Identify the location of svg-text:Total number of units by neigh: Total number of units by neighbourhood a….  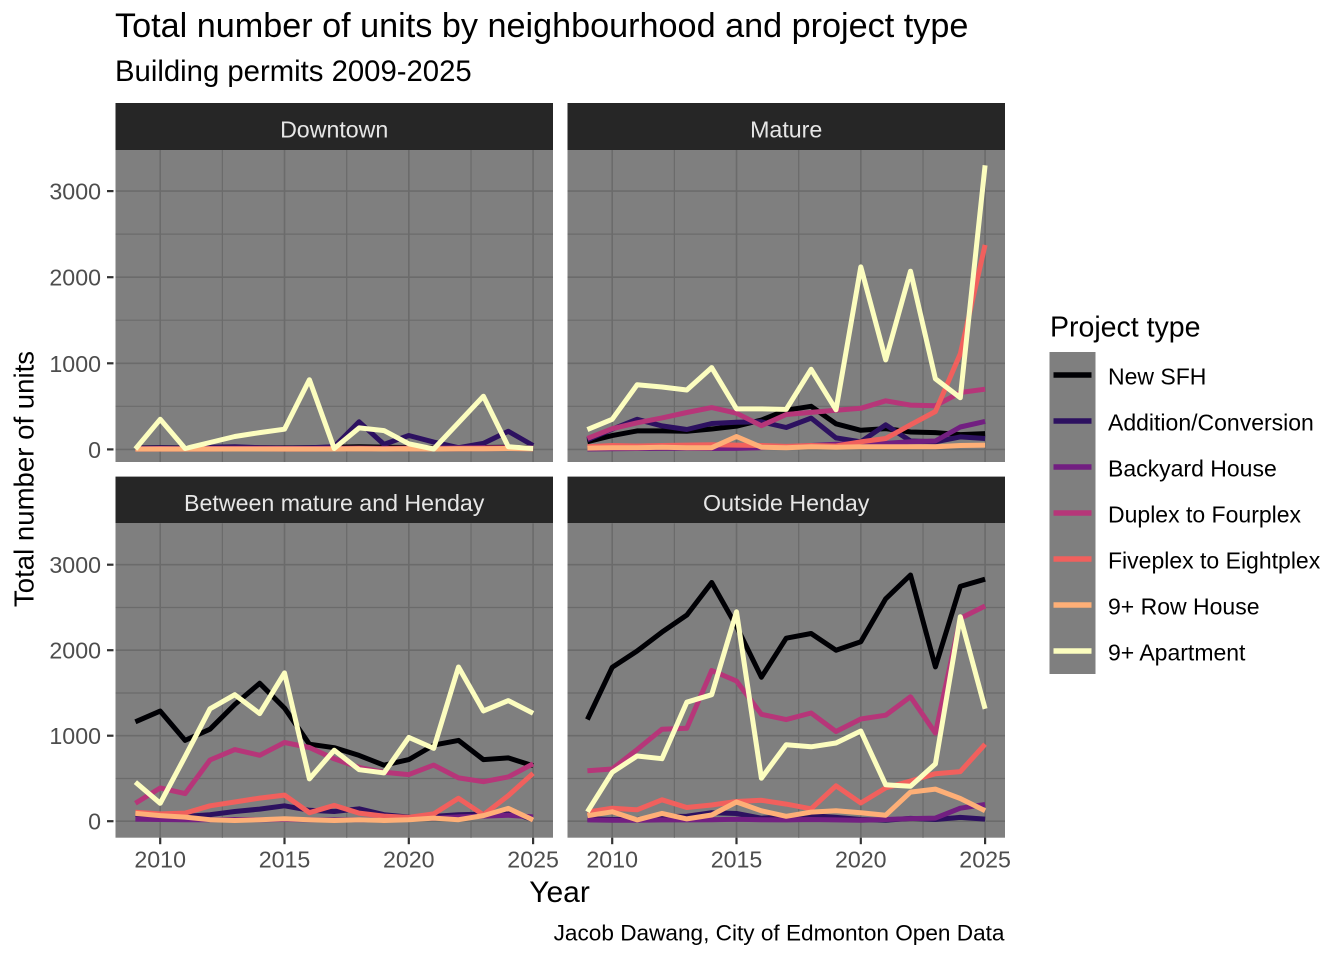
(541, 26).